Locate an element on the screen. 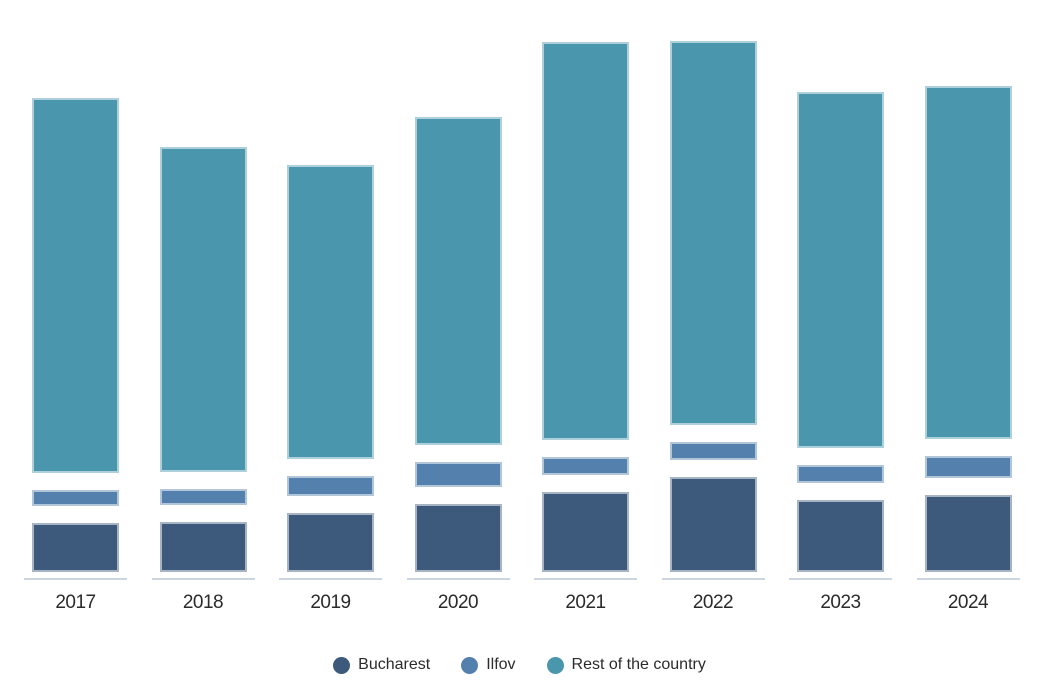 This screenshot has height=691, width=1039. axis-baseline-tick-2019 is located at coordinates (330, 579).